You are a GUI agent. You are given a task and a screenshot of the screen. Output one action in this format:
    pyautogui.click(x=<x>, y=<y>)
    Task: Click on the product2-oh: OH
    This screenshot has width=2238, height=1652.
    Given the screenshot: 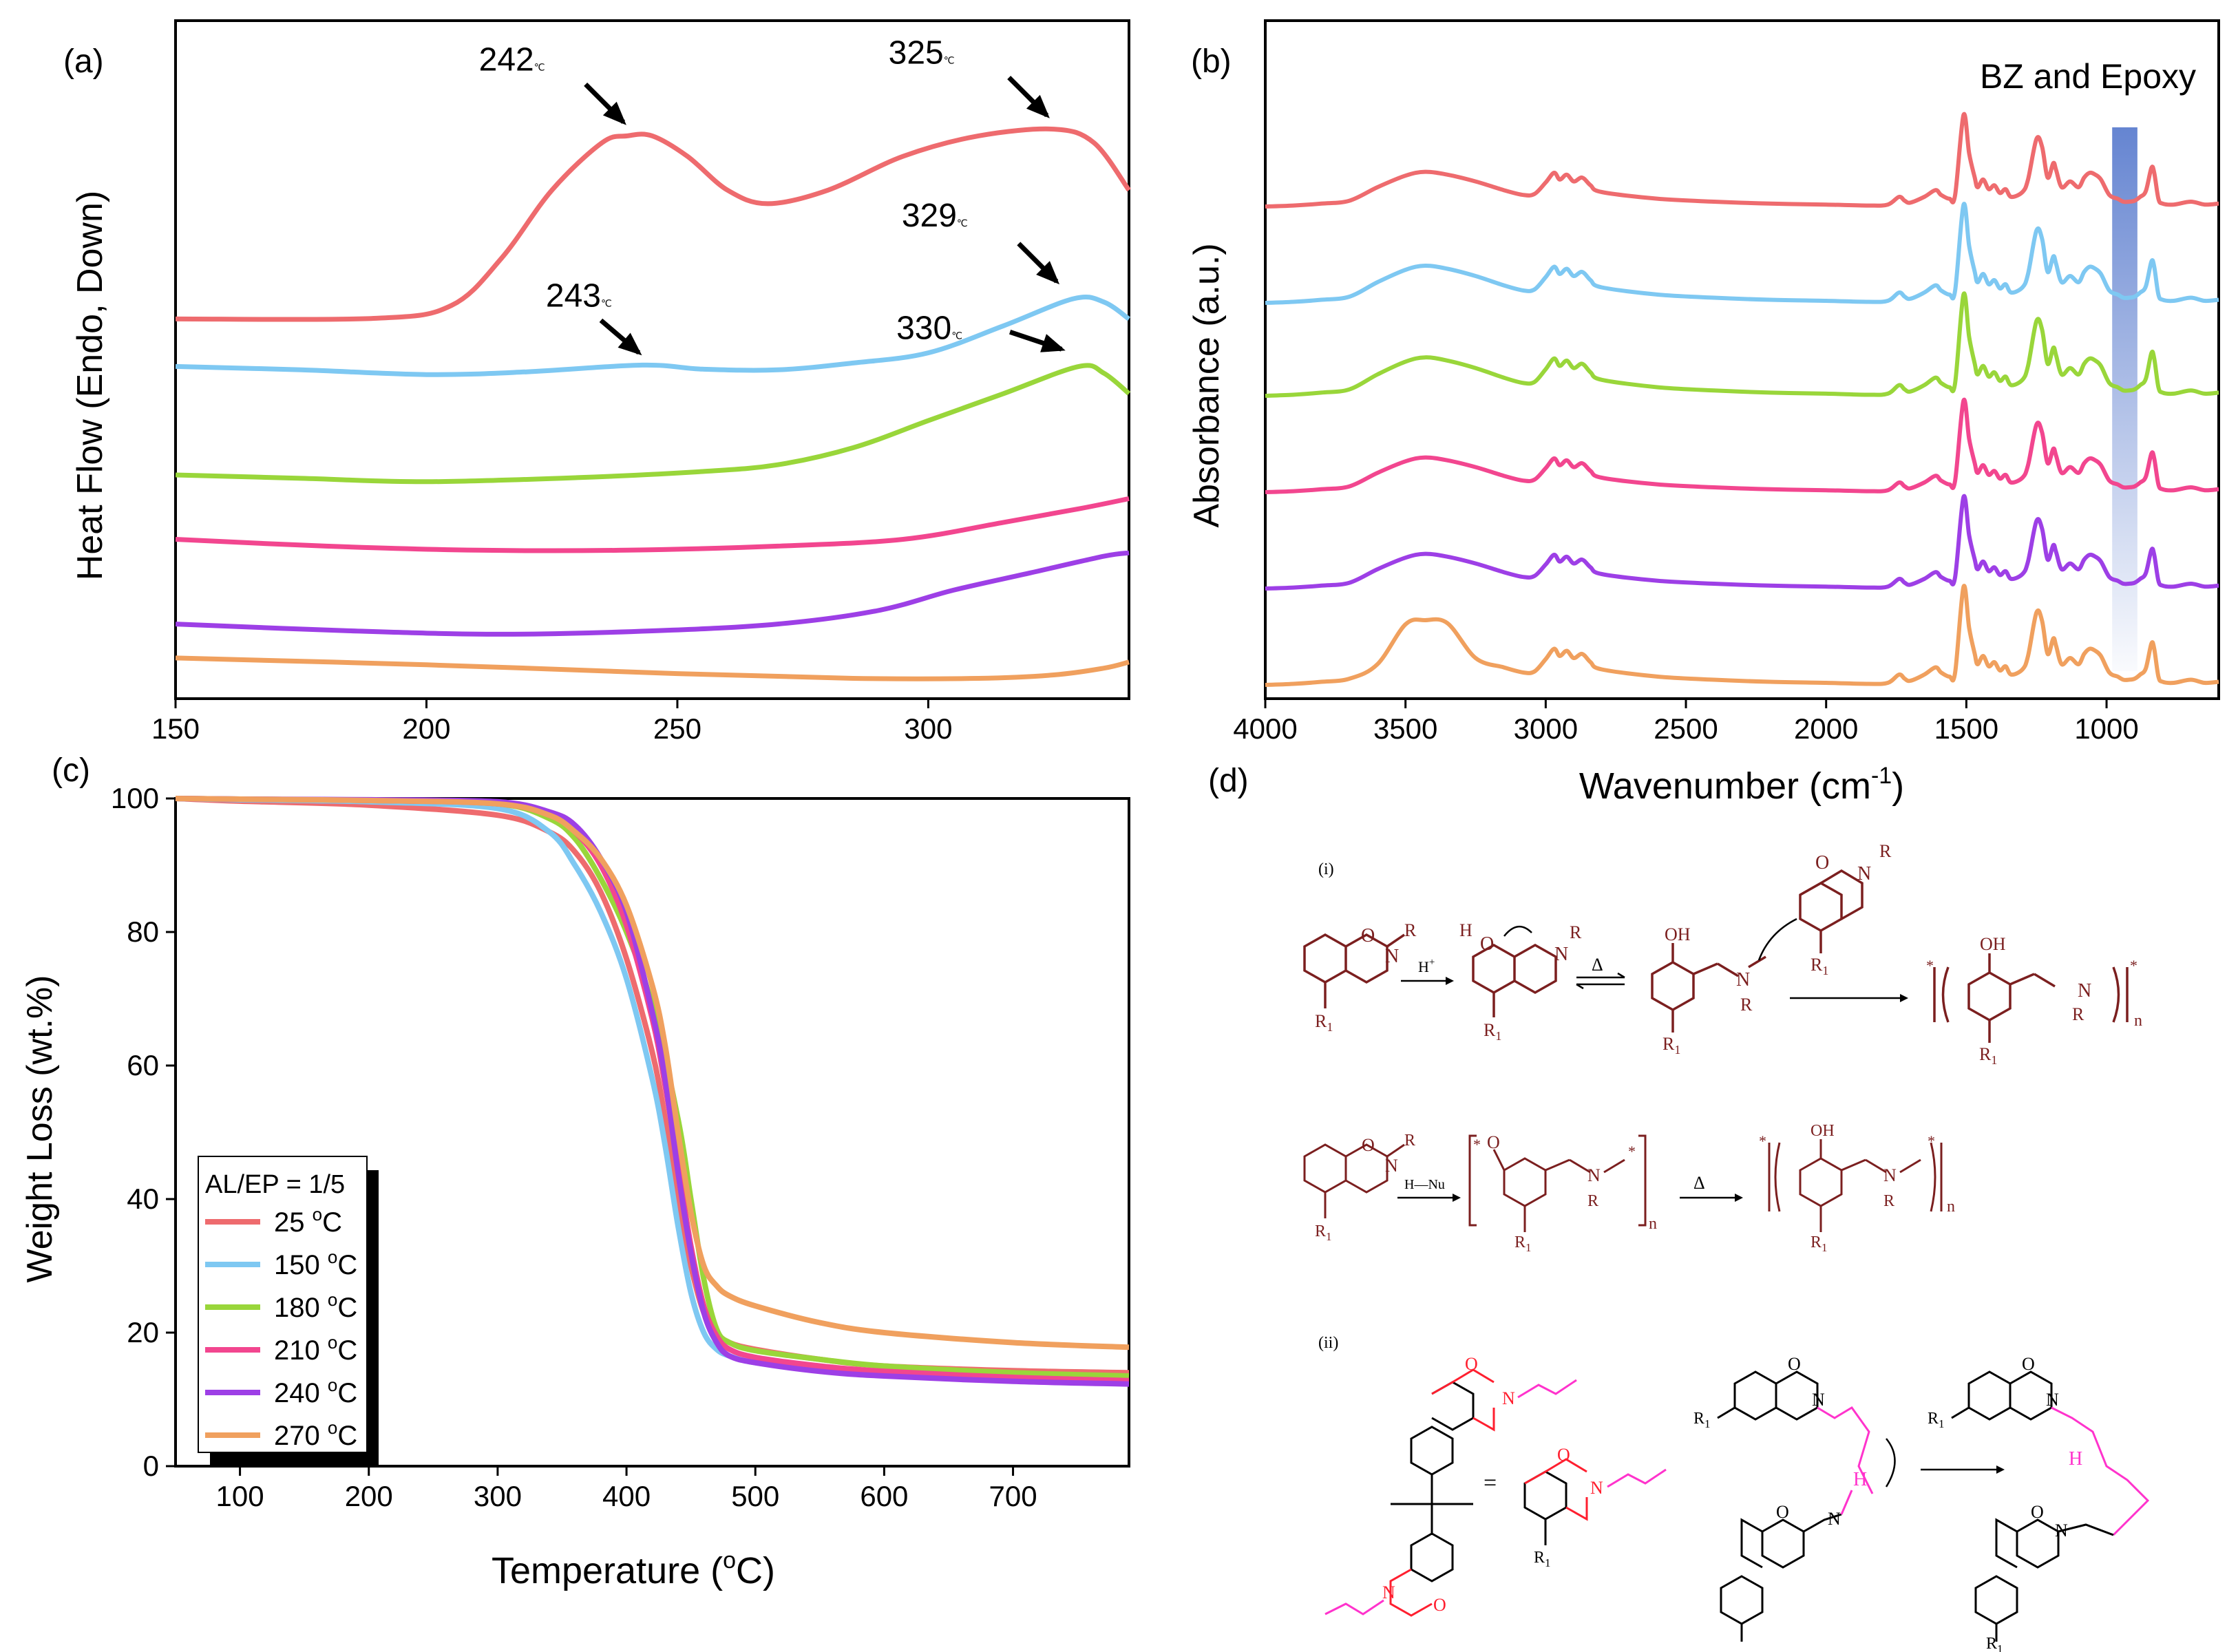 What is the action you would take?
    pyautogui.click(x=1823, y=1131)
    